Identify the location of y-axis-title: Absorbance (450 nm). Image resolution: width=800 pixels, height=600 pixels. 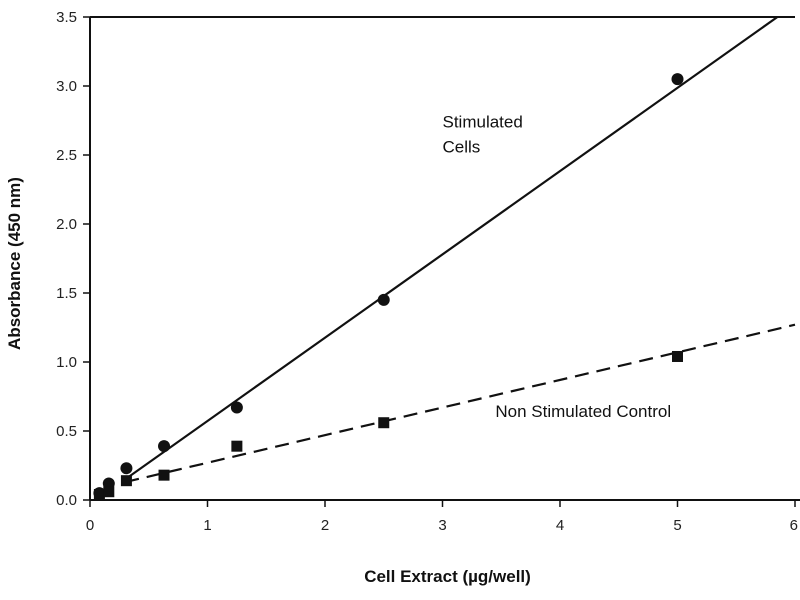
(14, 263).